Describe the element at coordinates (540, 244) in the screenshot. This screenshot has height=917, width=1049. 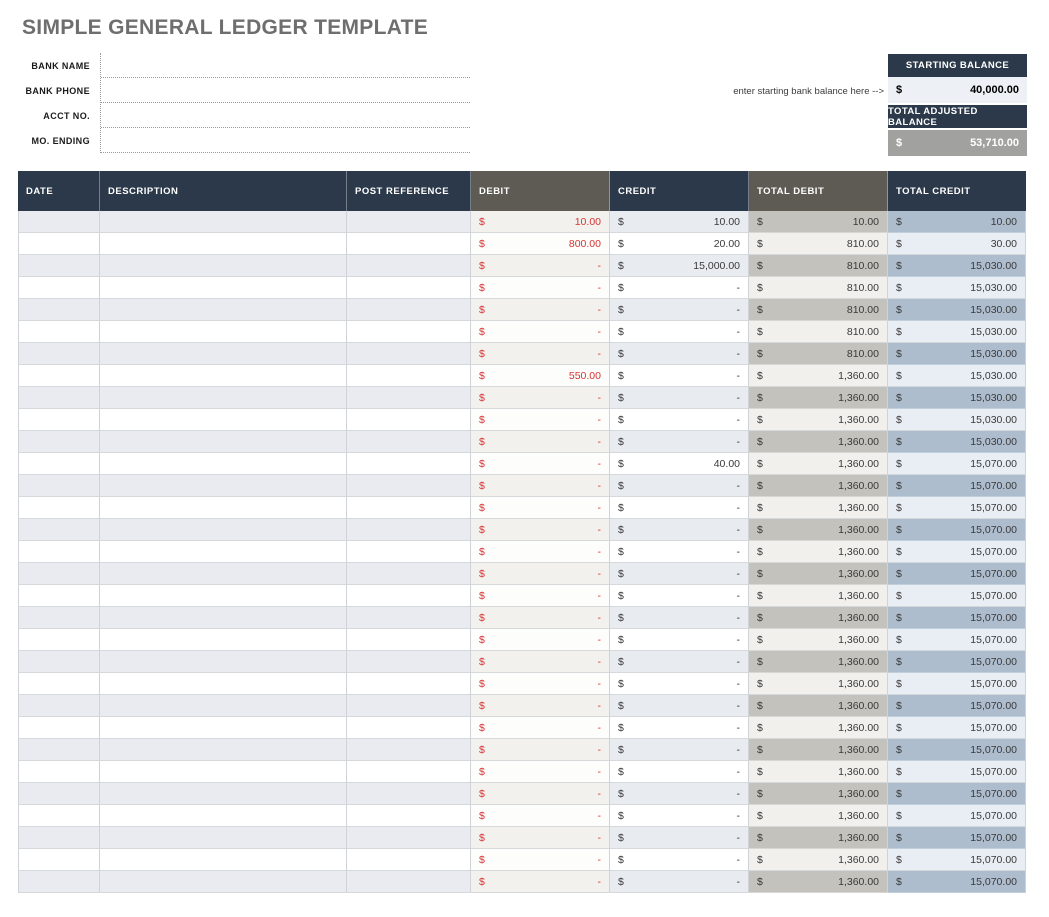
I see `debit-cell: $800.00` at that location.